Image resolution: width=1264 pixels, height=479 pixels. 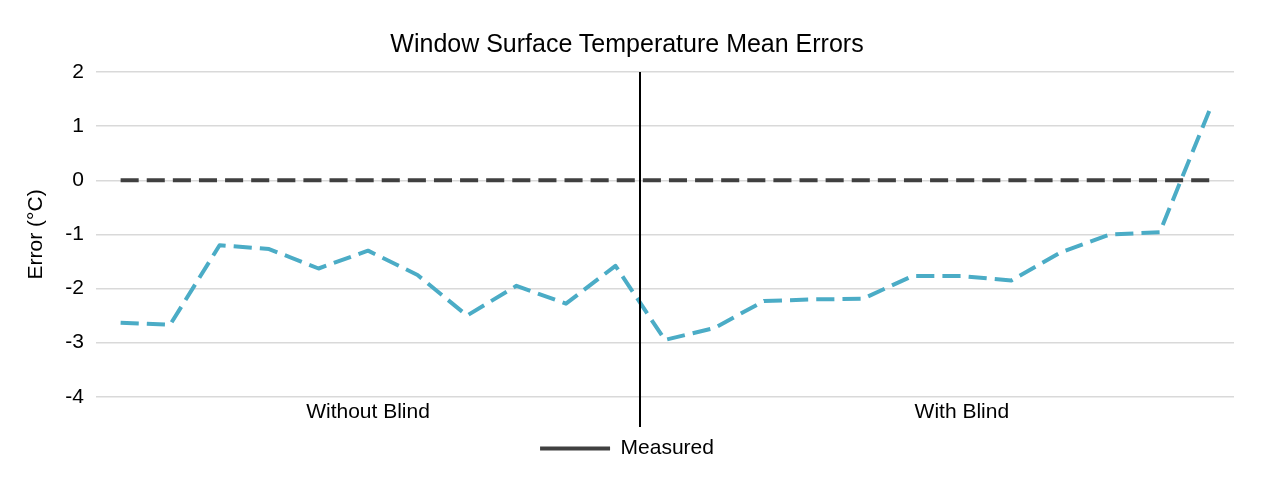 What do you see at coordinates (627, 42) in the screenshot?
I see `chart-title: Window Surface Temperature Mean Errors` at bounding box center [627, 42].